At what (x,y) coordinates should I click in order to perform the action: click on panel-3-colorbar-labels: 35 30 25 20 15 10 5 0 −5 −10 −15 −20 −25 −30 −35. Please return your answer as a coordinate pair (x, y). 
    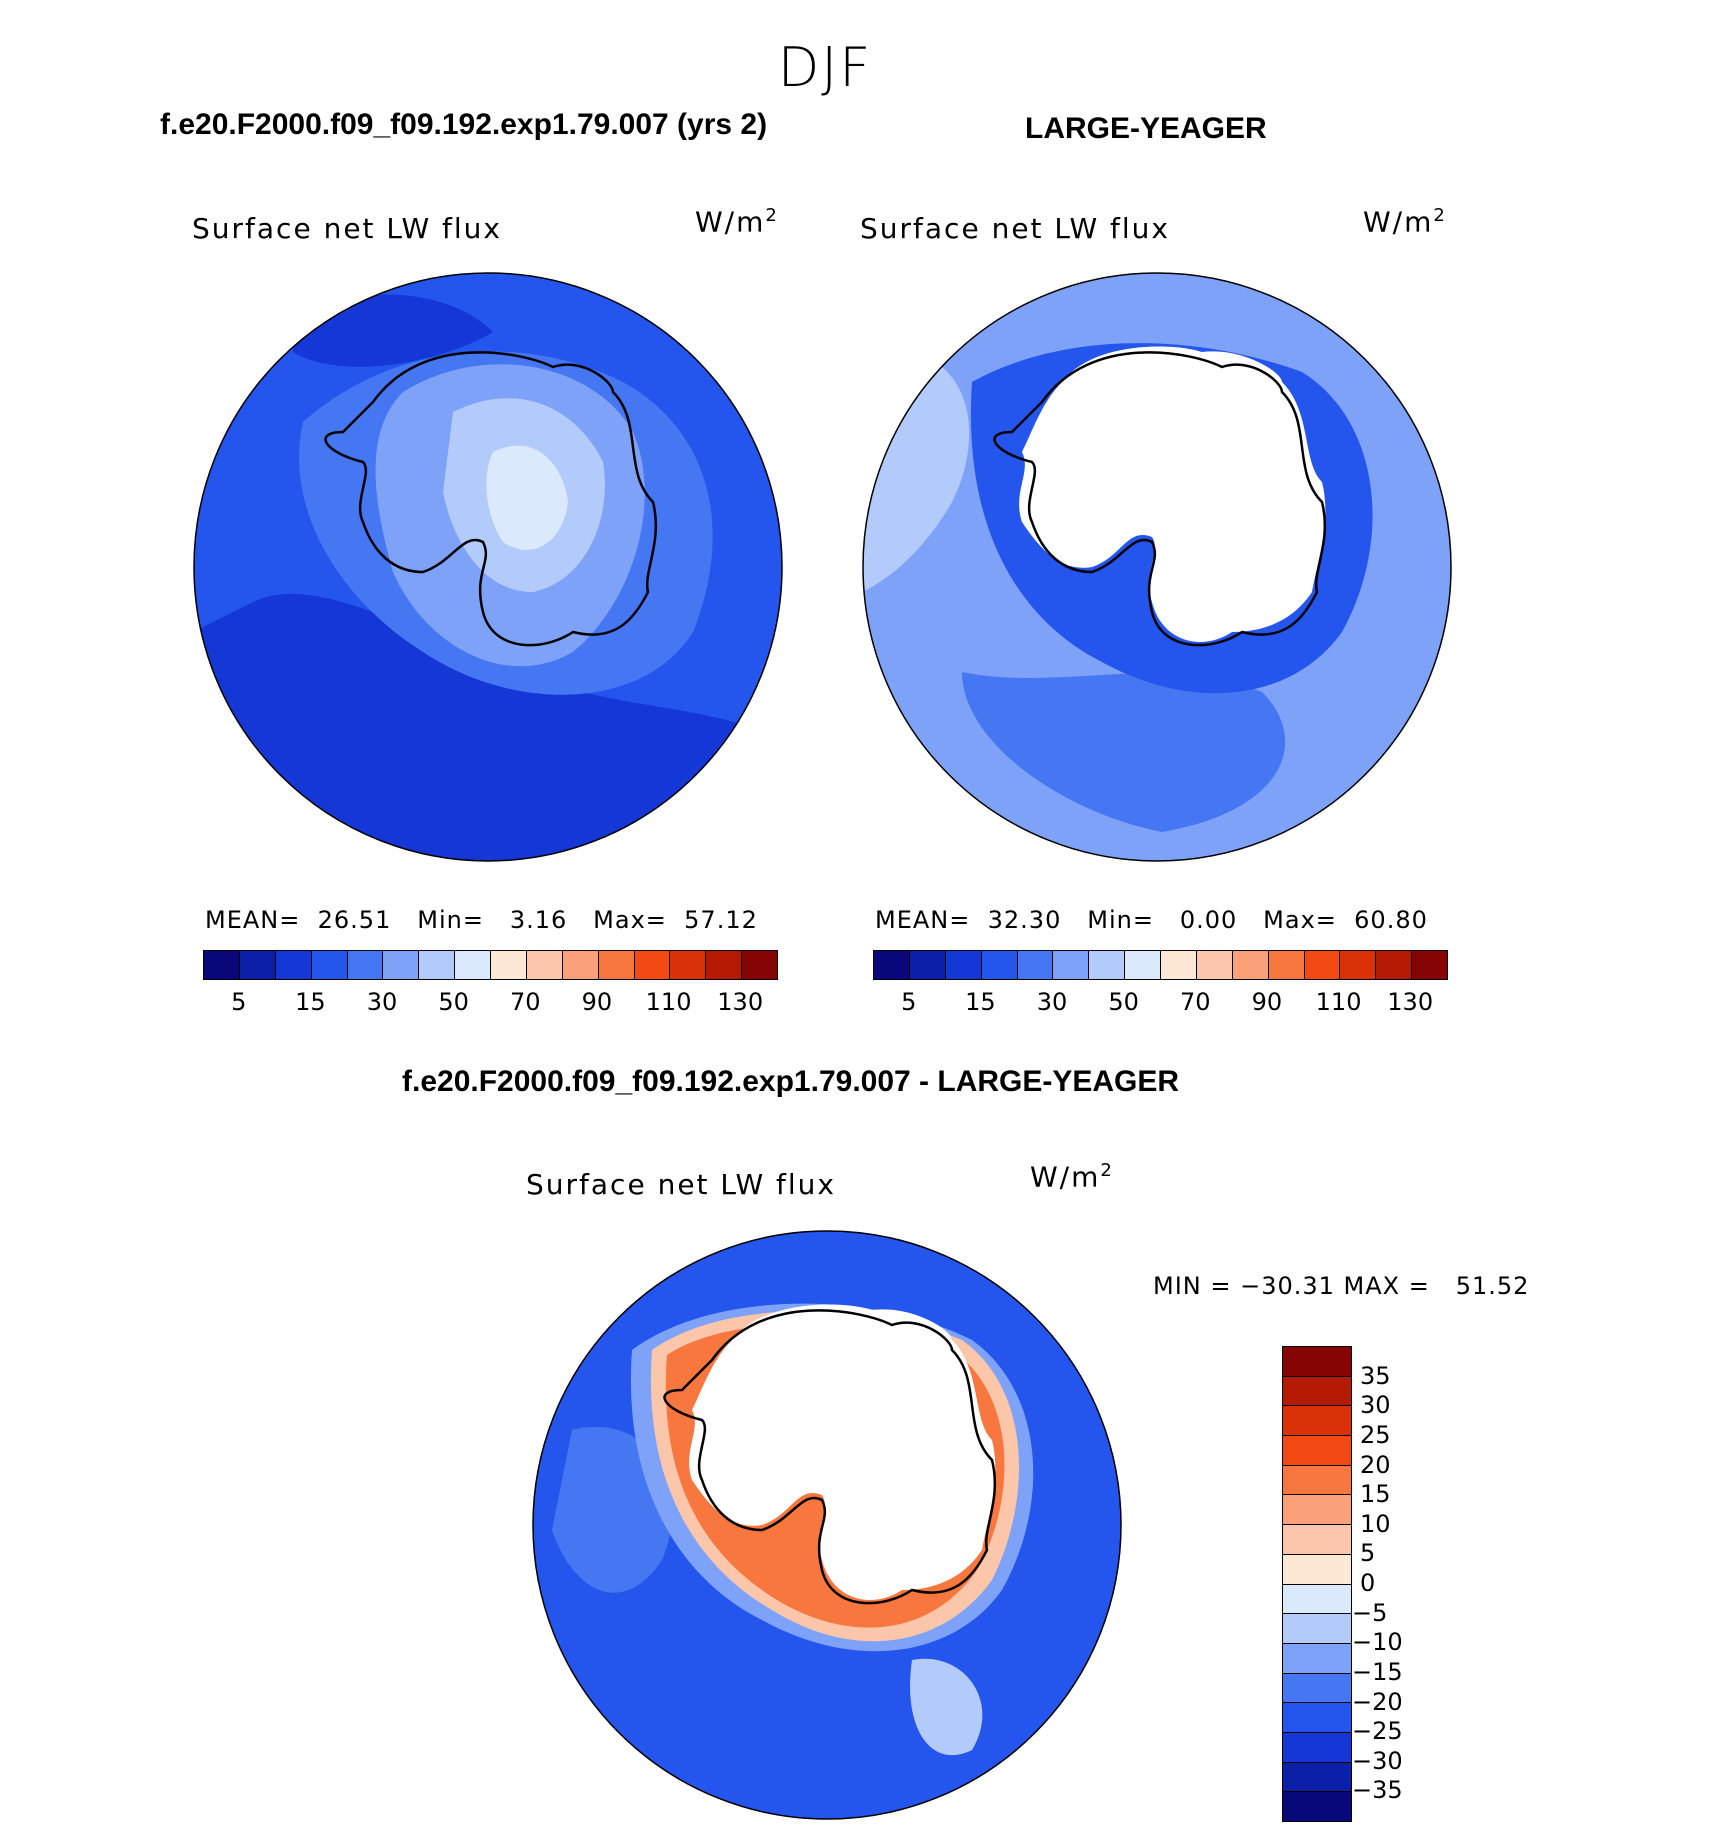
    Looking at the image, I should click on (1396, 1583).